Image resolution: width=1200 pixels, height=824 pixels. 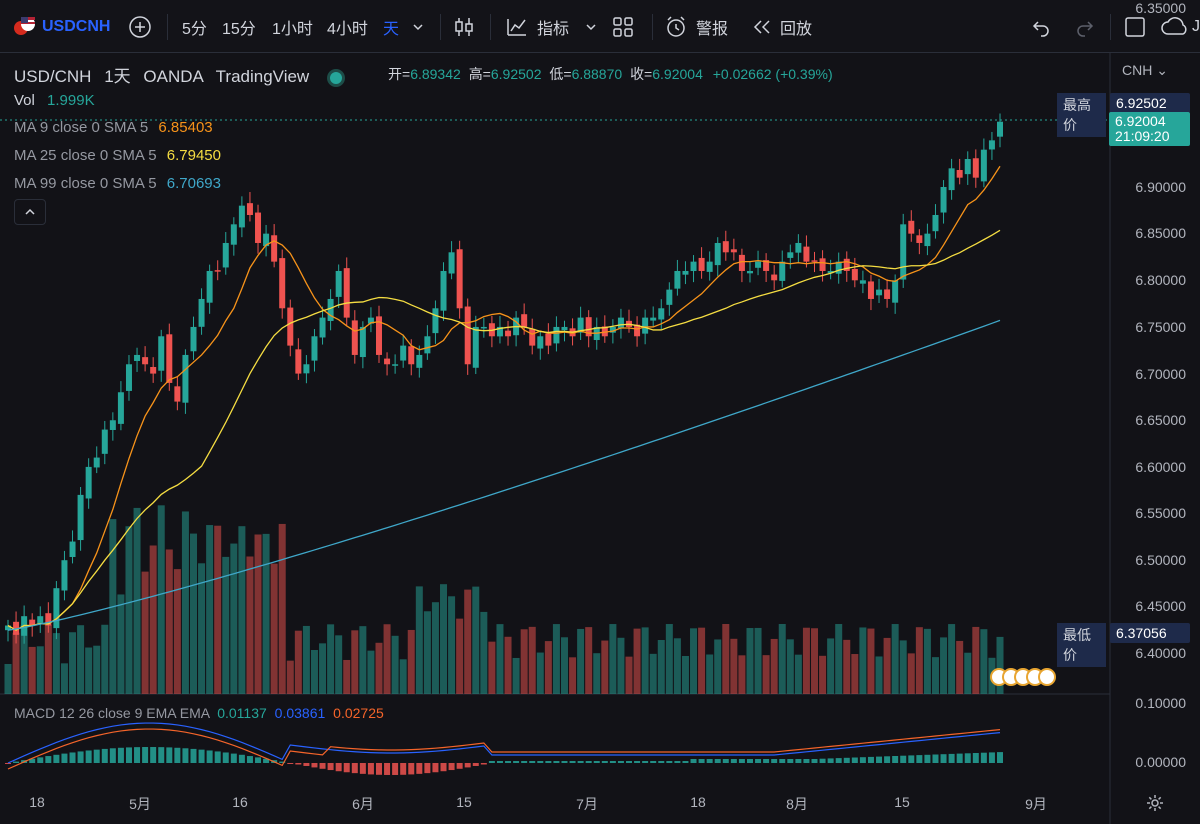 I want to click on collapse-legend-button, so click(x=30, y=212).